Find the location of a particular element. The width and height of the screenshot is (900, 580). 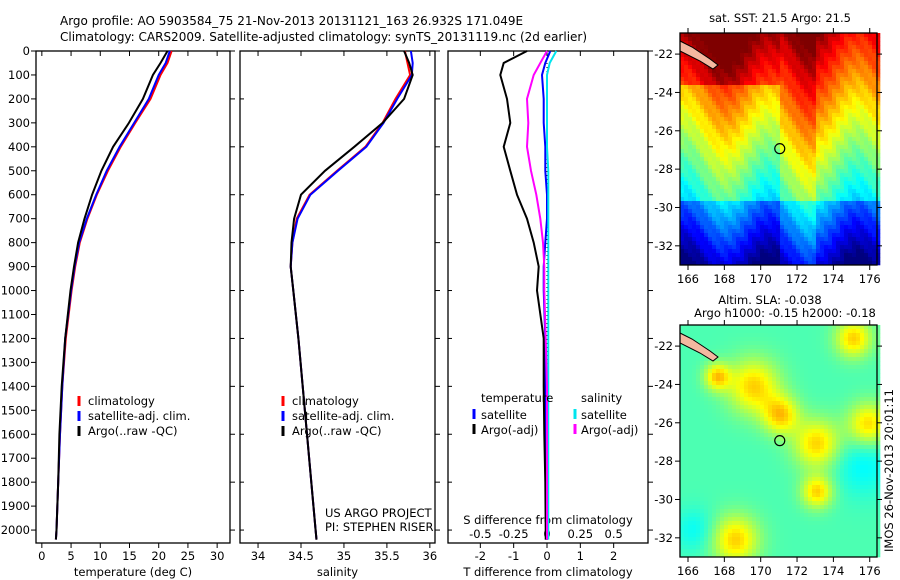

lat-tick-label: -24 is located at coordinates (663, 92).